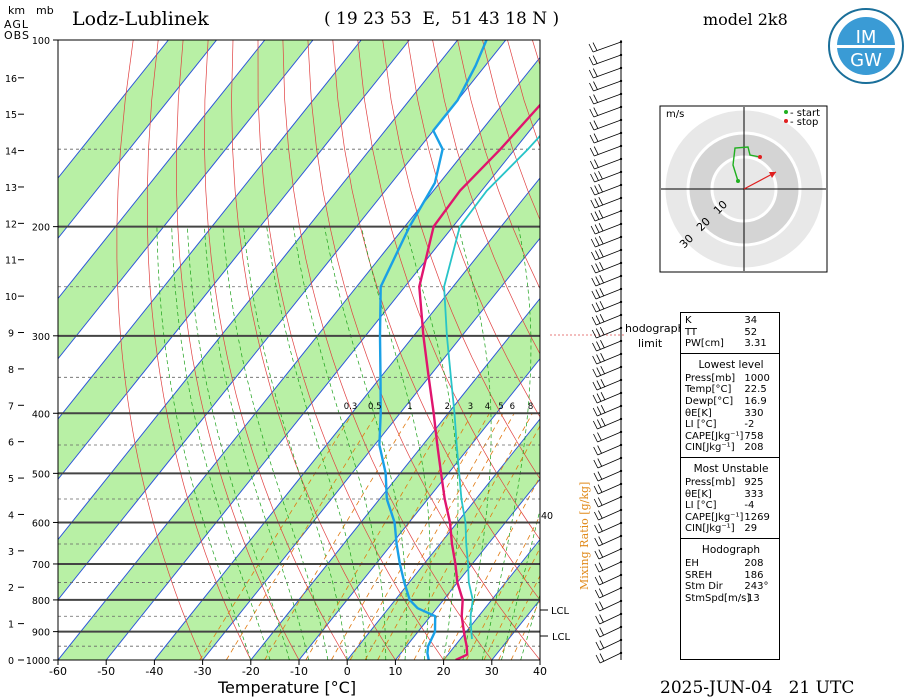  I want to click on lowest-level-title: Lowest level, so click(731, 364).